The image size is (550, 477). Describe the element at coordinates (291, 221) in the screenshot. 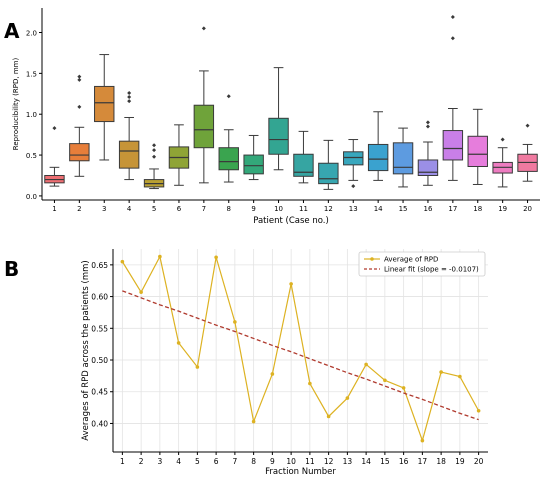

I see `x-axis-label: Patient (Case no.)` at that location.